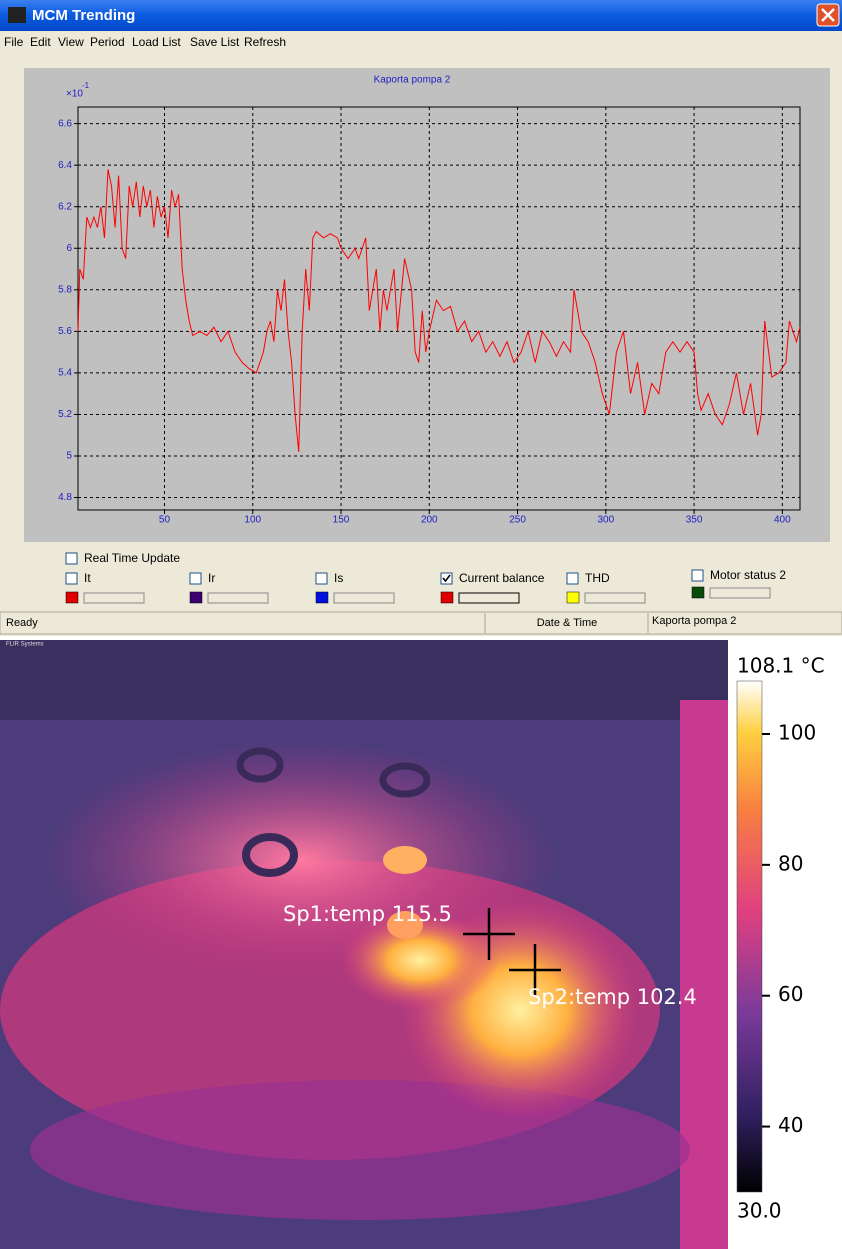 The image size is (842, 1249). What do you see at coordinates (421, 623) in the screenshot?
I see `status-bar` at bounding box center [421, 623].